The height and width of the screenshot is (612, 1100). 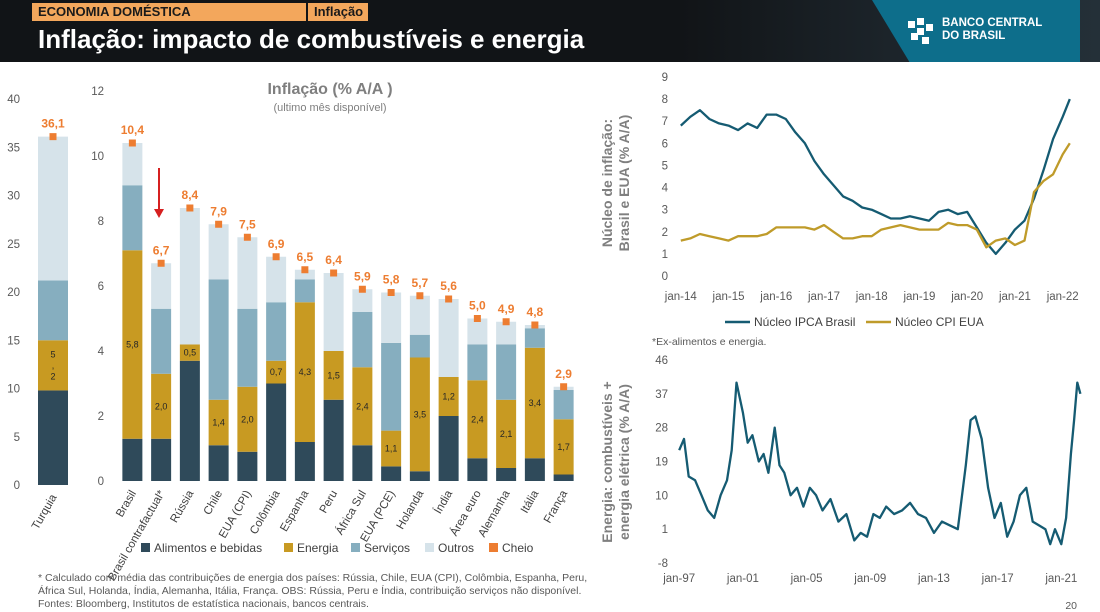 I want to click on segment-value-label: 3,4, so click(x=535, y=403).